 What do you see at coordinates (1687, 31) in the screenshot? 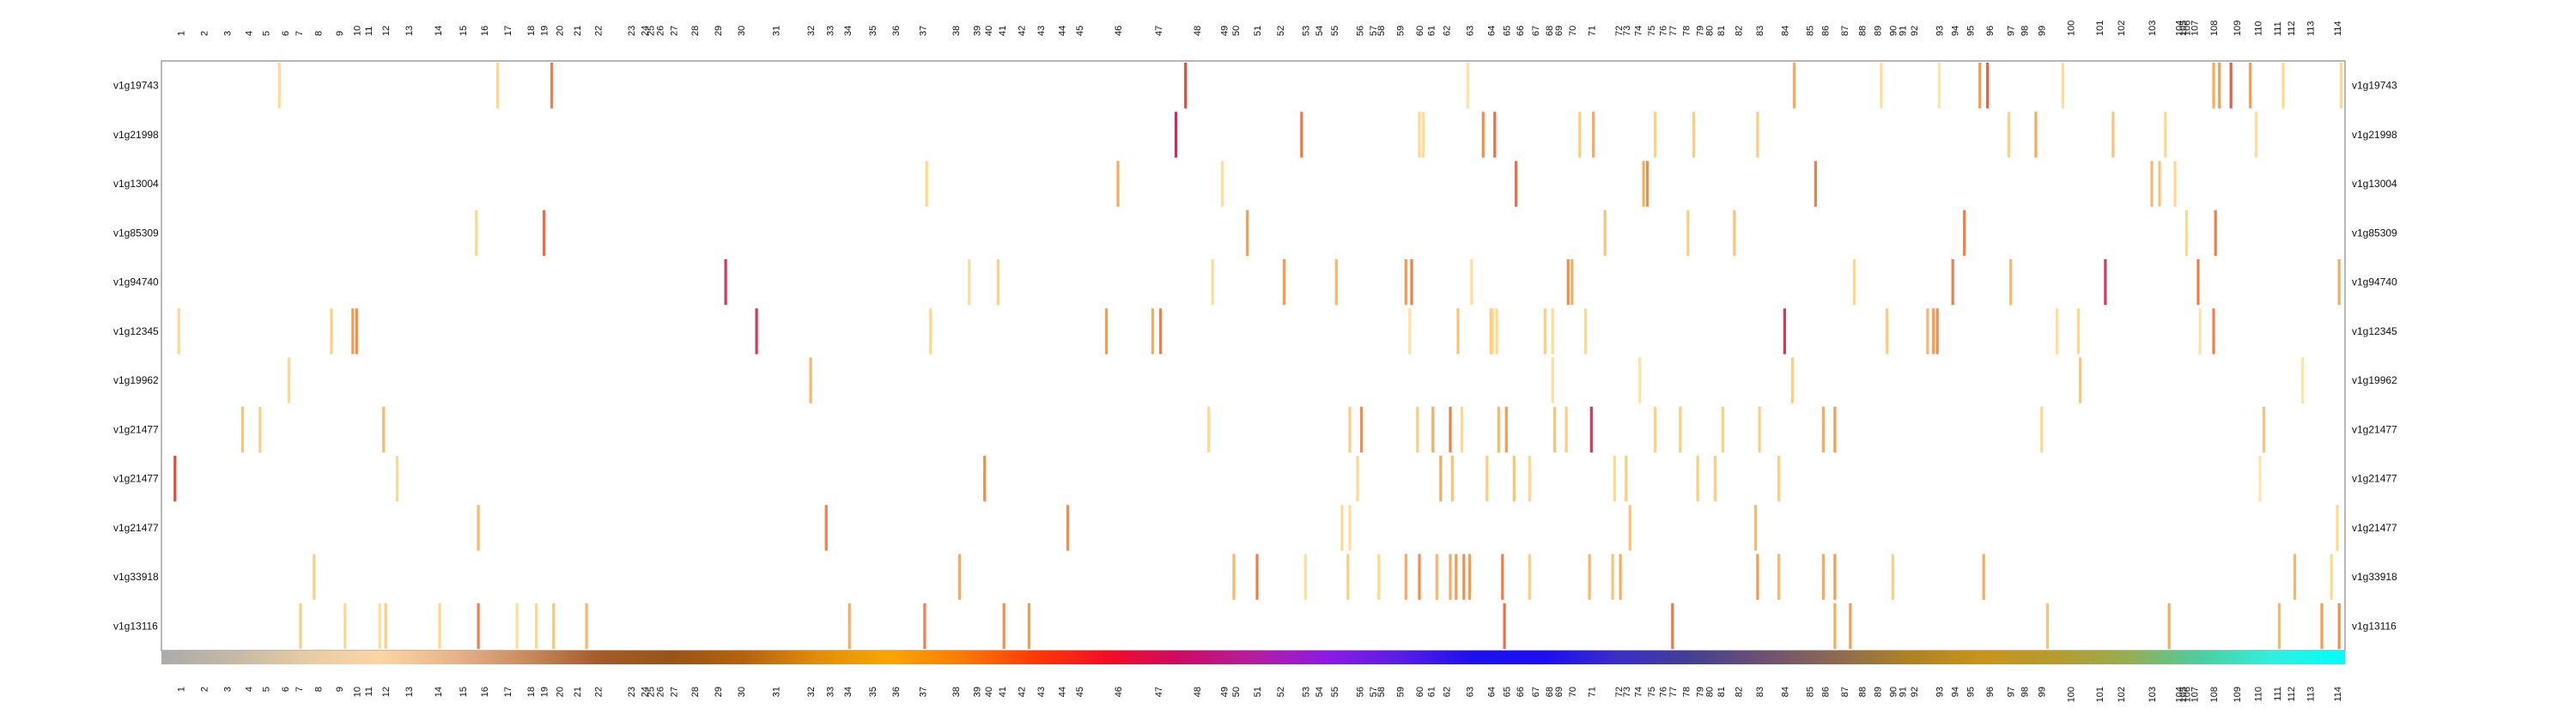
I see `top-tick-label: 78` at bounding box center [1687, 31].